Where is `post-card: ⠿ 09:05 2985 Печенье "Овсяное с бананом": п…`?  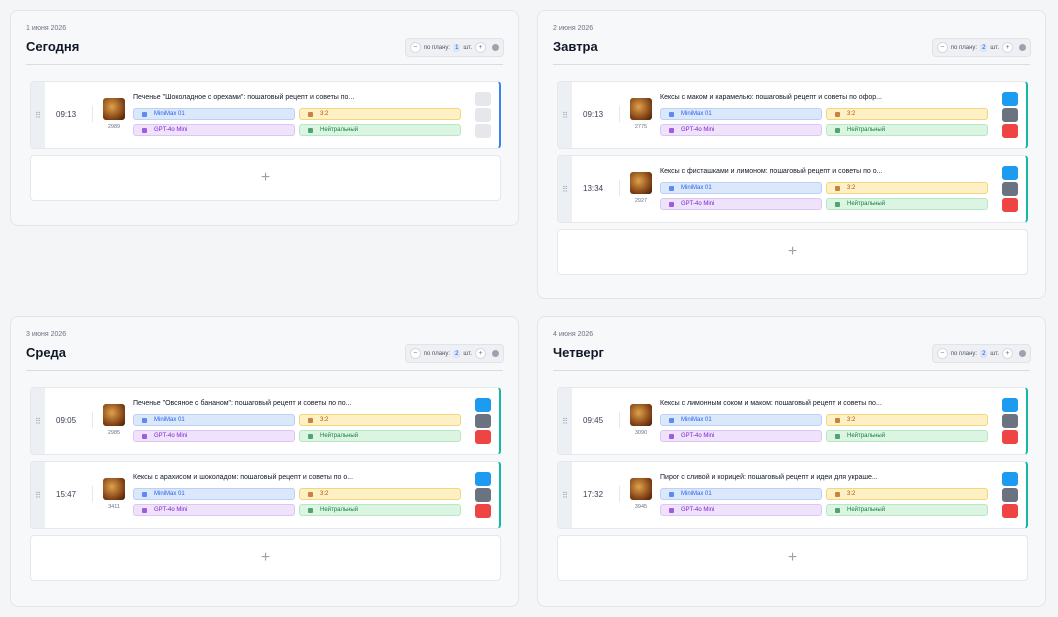 post-card: ⠿ 09:05 2985 Печенье "Овсяное с бананом": п… is located at coordinates (265, 421).